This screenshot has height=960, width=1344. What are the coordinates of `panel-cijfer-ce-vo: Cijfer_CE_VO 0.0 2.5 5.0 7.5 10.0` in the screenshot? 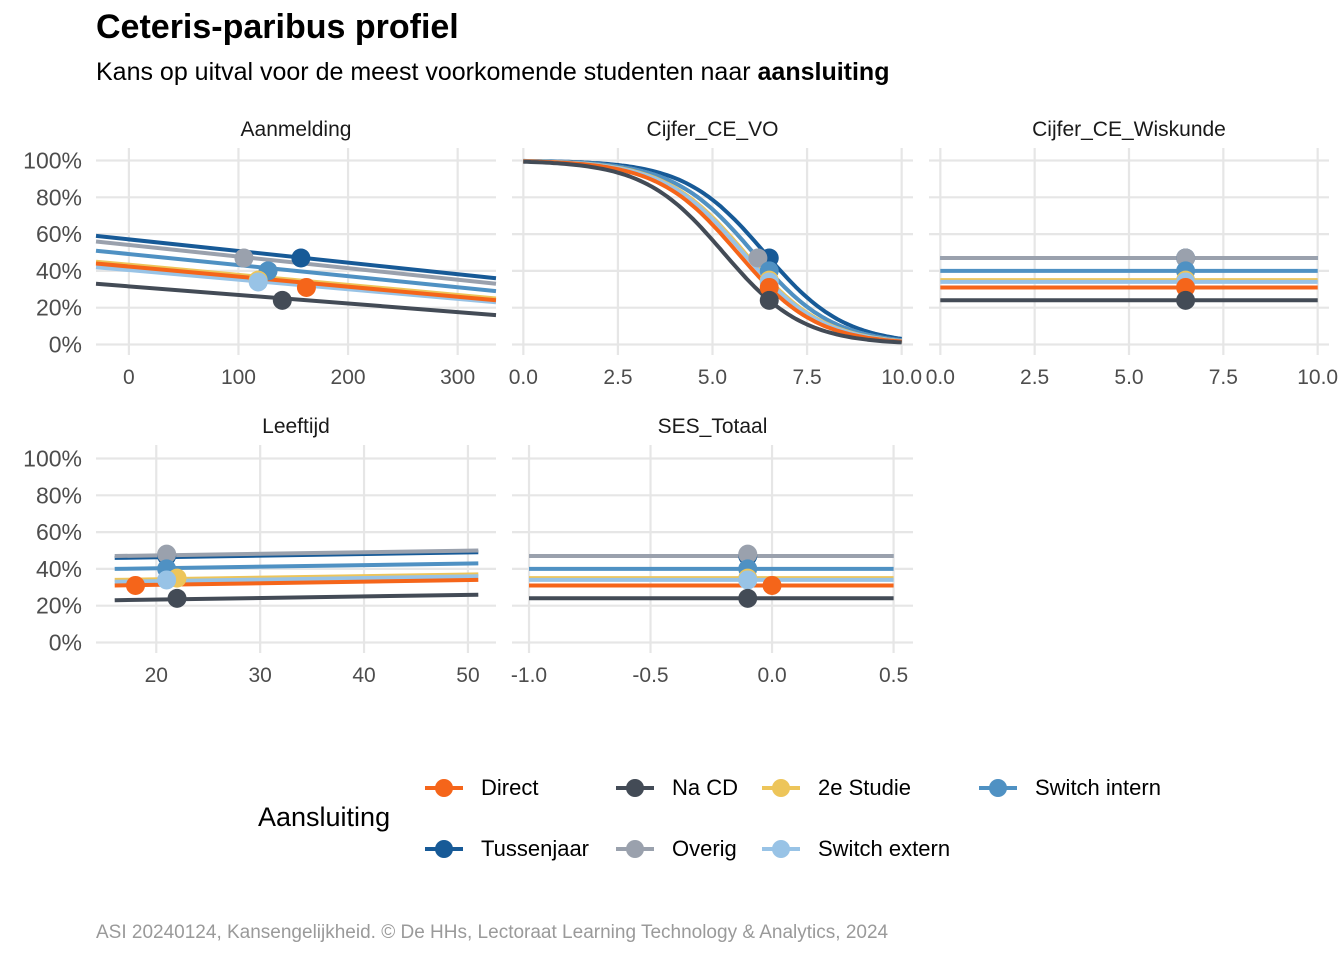 It's located at (715, 253).